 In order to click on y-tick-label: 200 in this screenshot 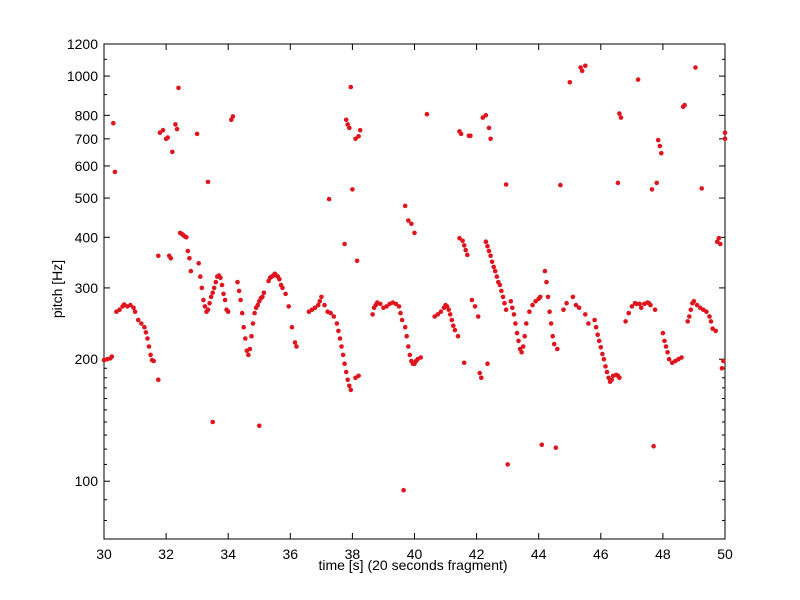, I will do `click(87, 359)`.